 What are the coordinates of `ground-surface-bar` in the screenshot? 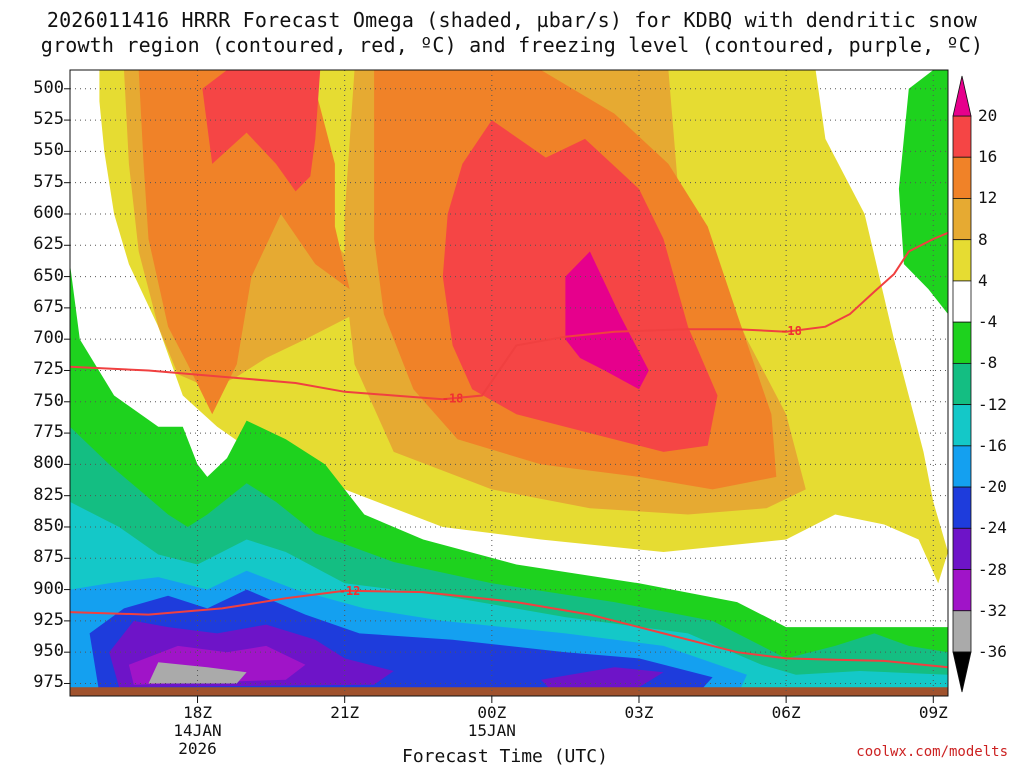 It's located at (509, 691).